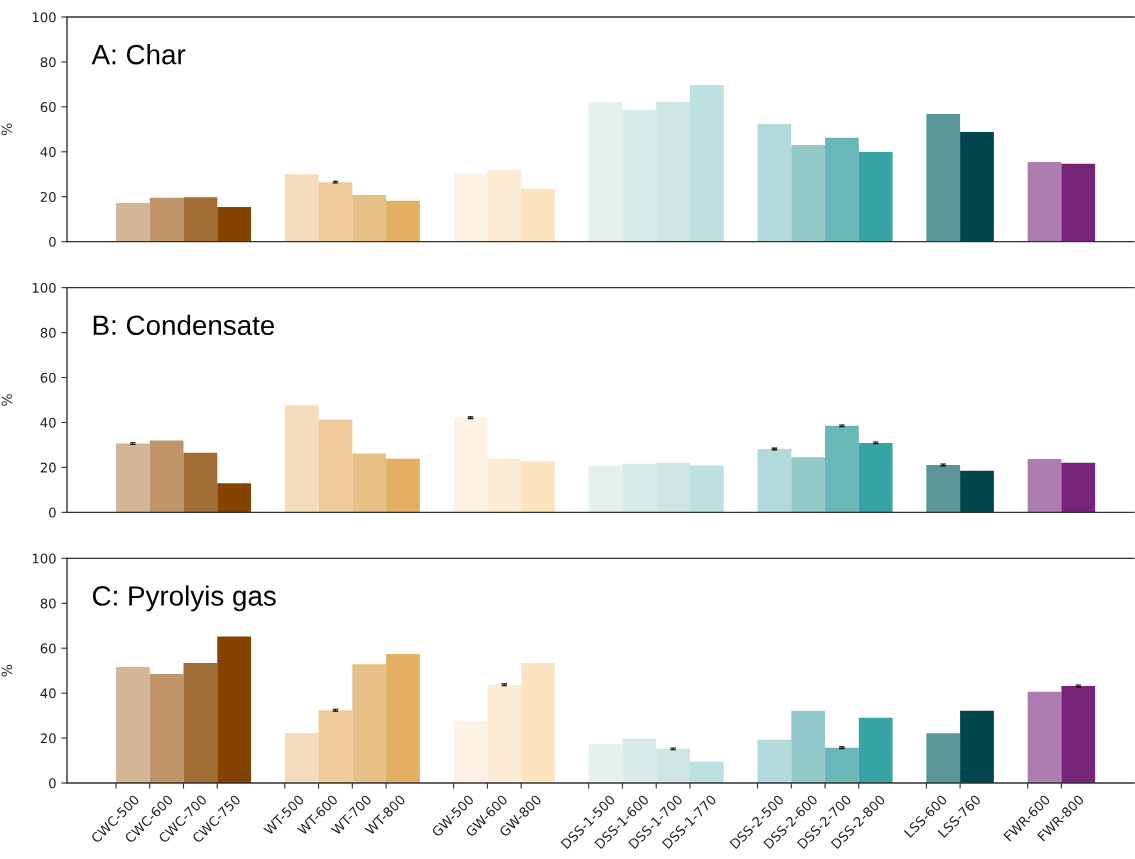 Image resolution: width=1135 pixels, height=859 pixels. I want to click on text: C: Pyrolyis gas, so click(184, 598).